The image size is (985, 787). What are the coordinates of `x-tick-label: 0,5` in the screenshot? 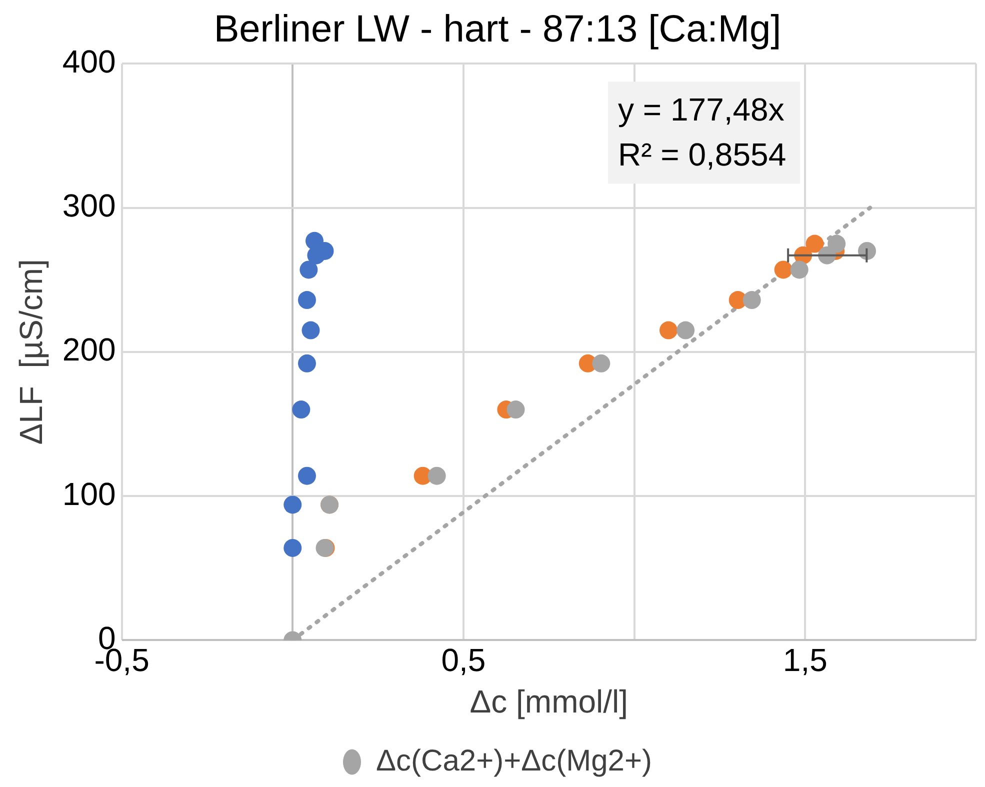 It's located at (463, 660).